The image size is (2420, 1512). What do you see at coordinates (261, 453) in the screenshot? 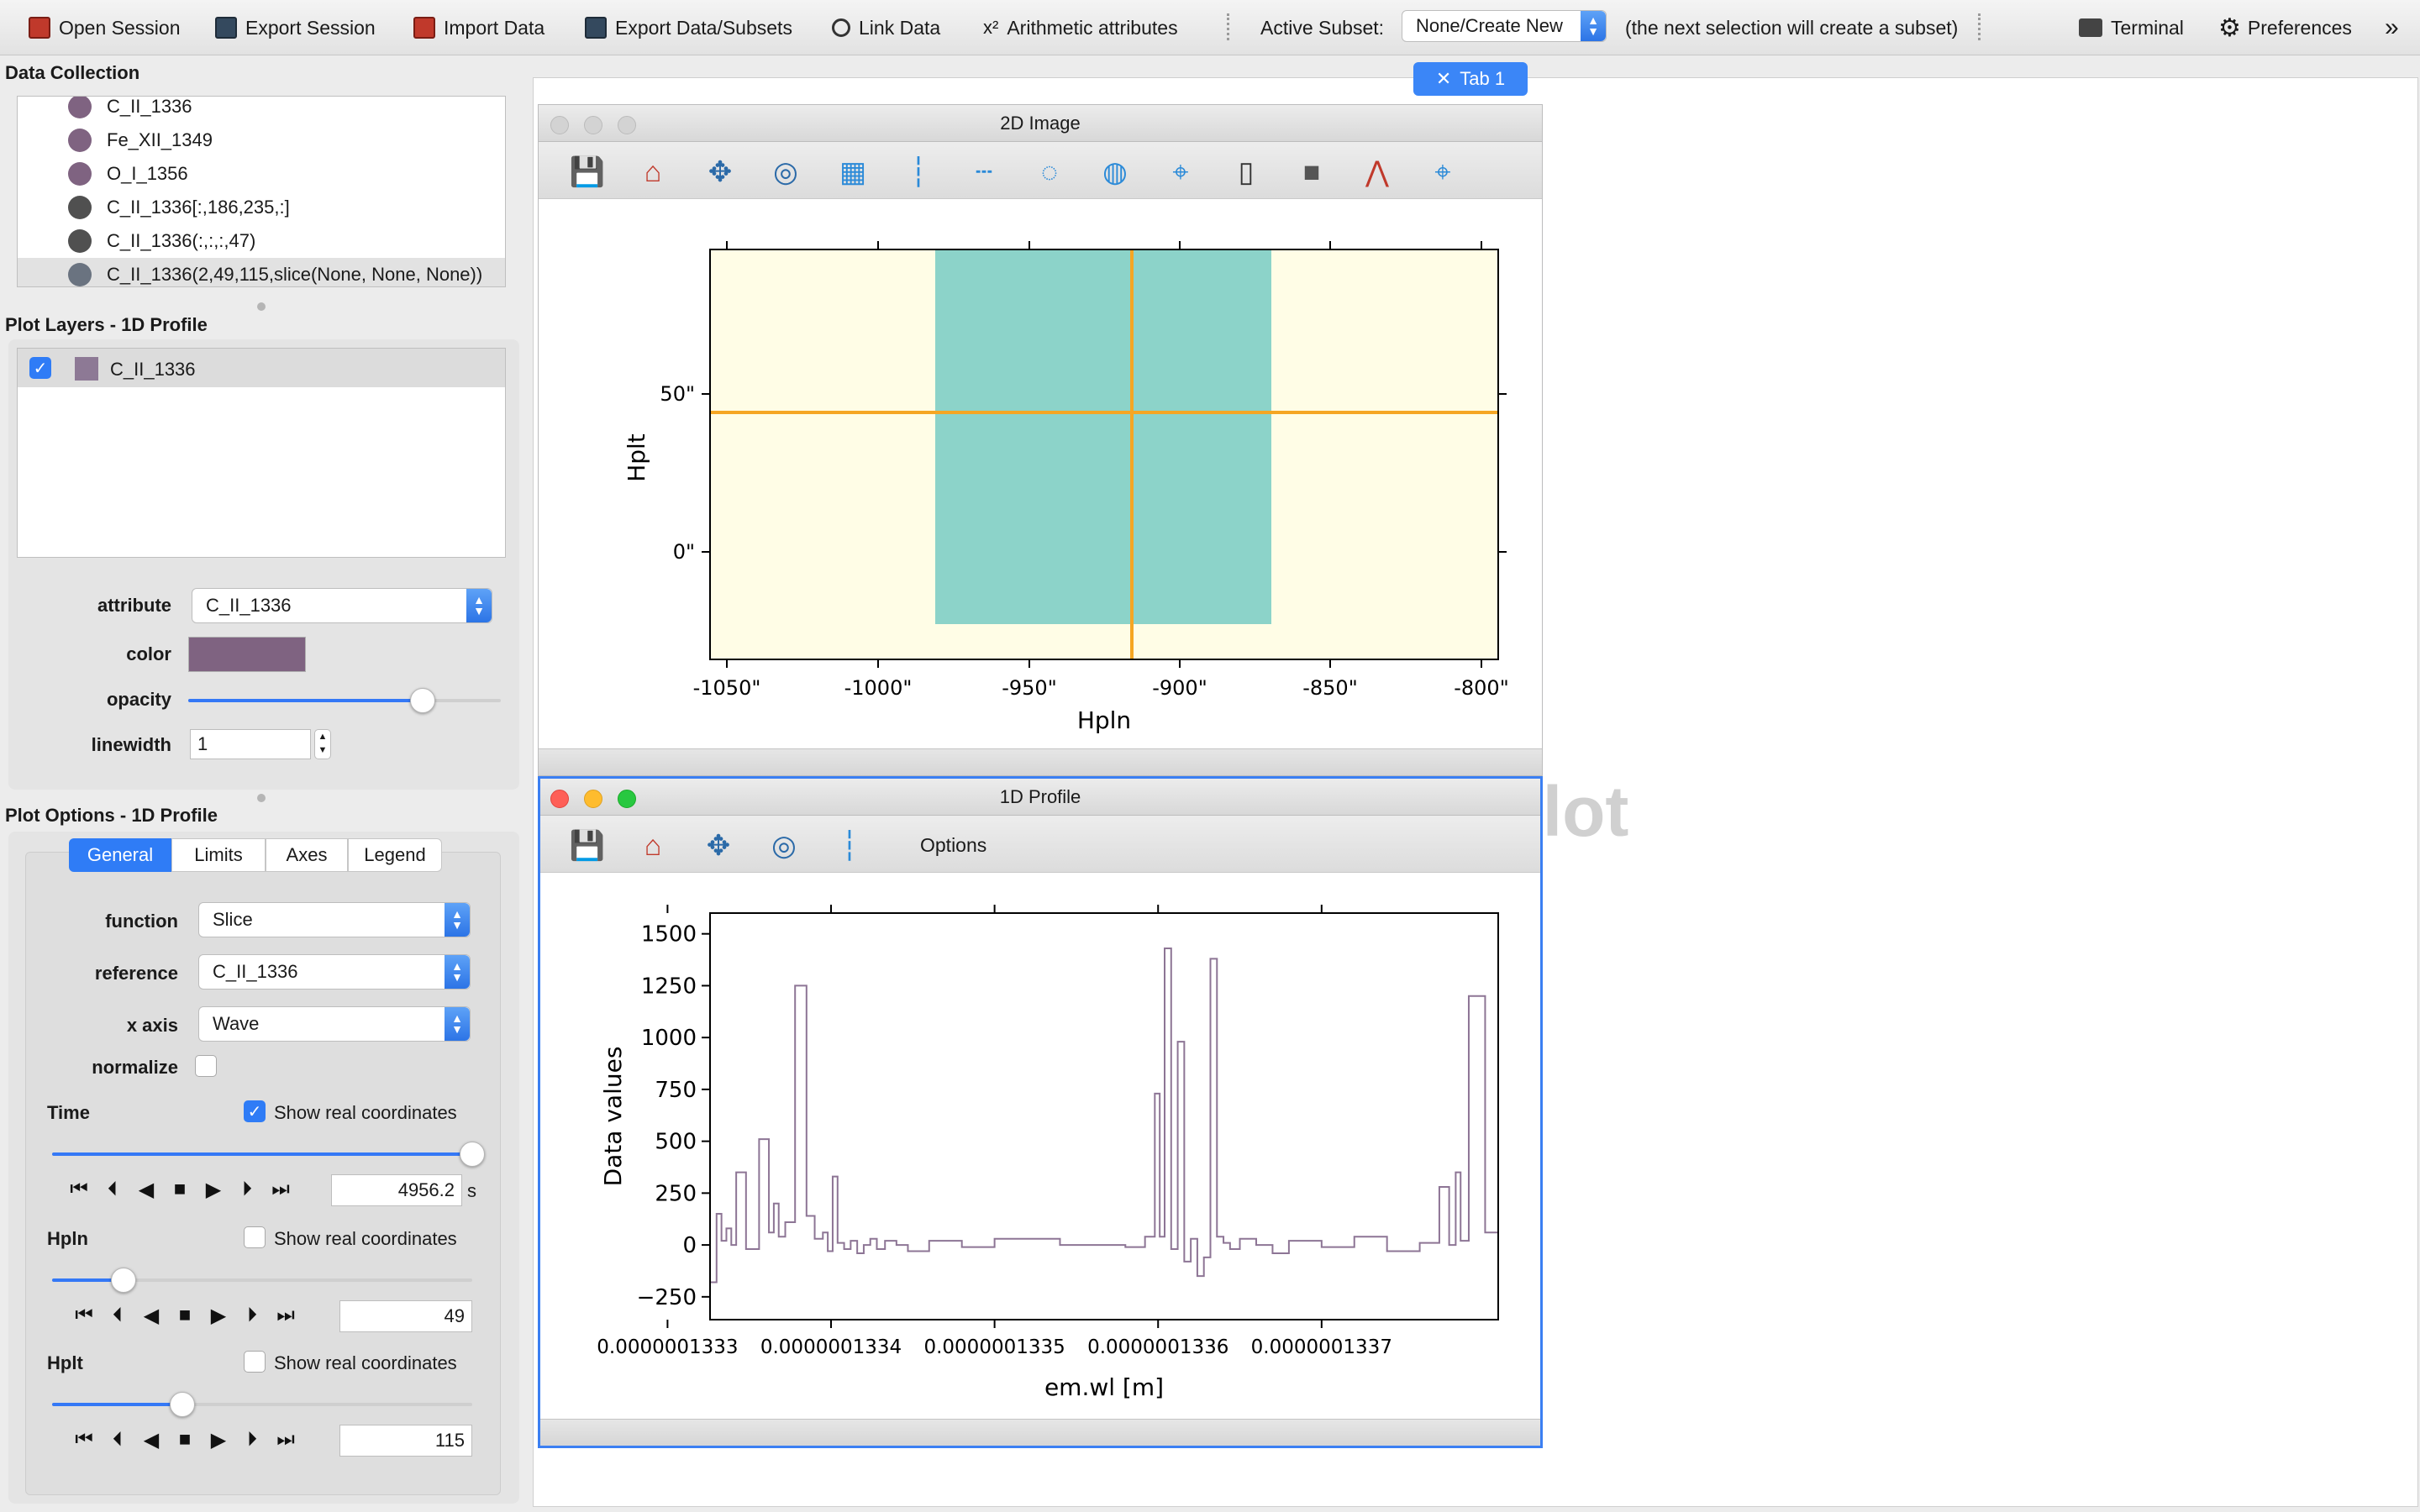
I see `layer-list: ✓ C_II_1336` at bounding box center [261, 453].